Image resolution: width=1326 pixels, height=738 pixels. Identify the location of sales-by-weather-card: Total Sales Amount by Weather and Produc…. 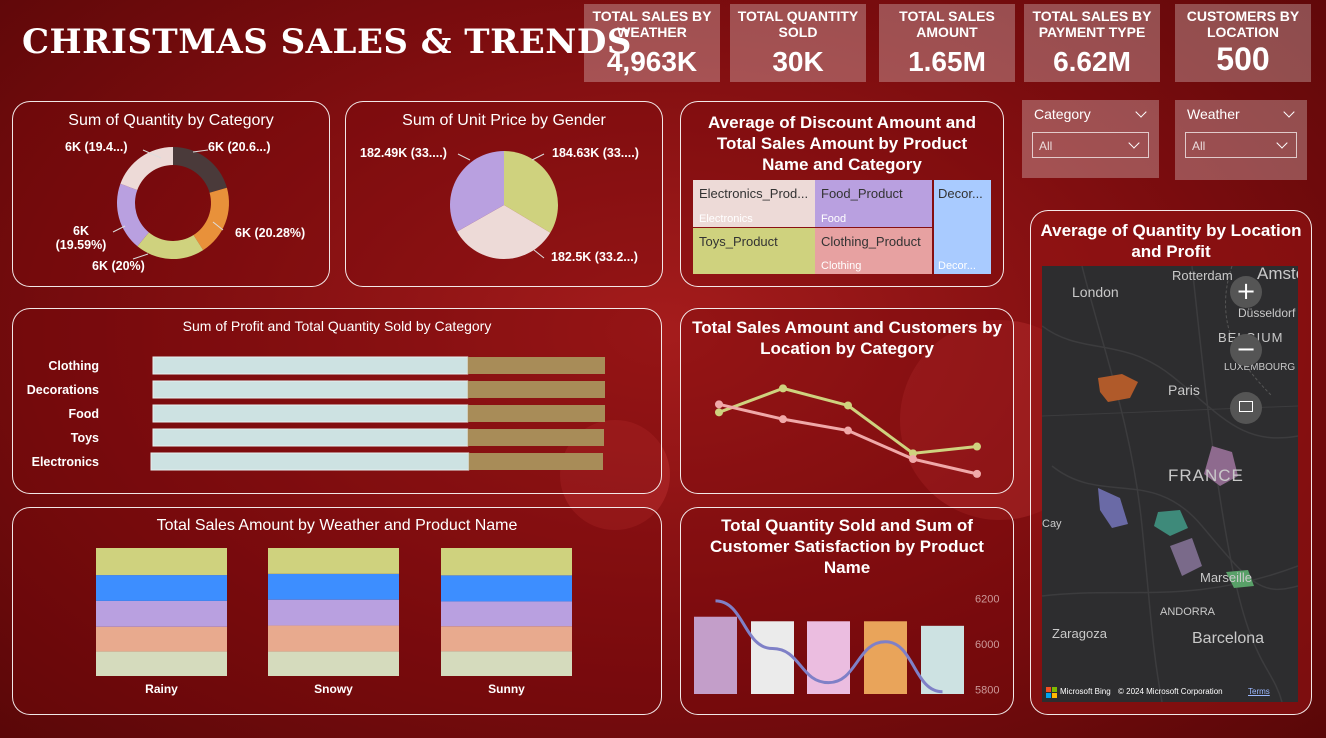
(337, 611).